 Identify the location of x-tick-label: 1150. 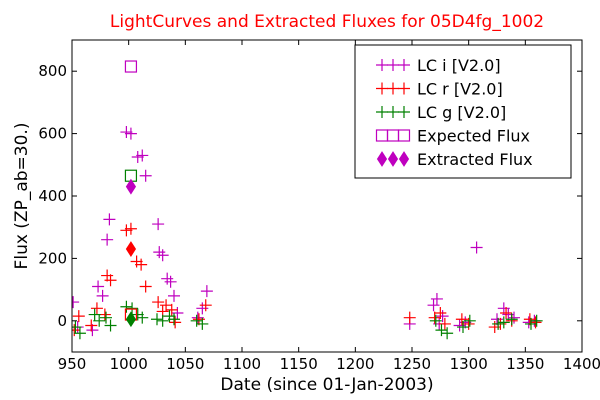
(299, 364).